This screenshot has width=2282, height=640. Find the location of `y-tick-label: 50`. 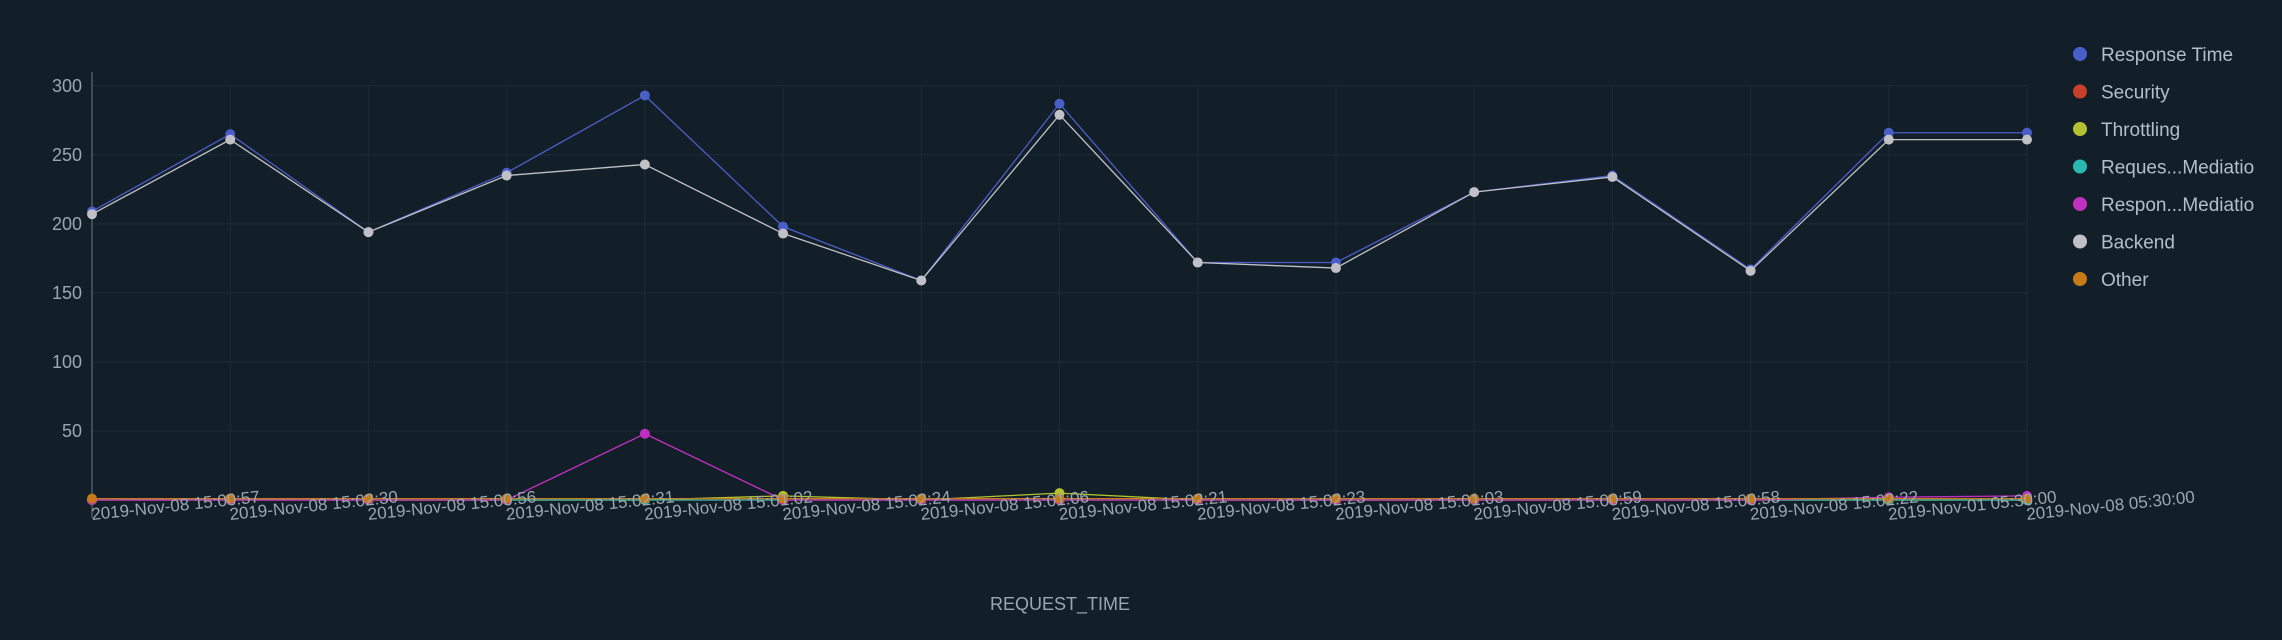

y-tick-label: 50 is located at coordinates (72, 431).